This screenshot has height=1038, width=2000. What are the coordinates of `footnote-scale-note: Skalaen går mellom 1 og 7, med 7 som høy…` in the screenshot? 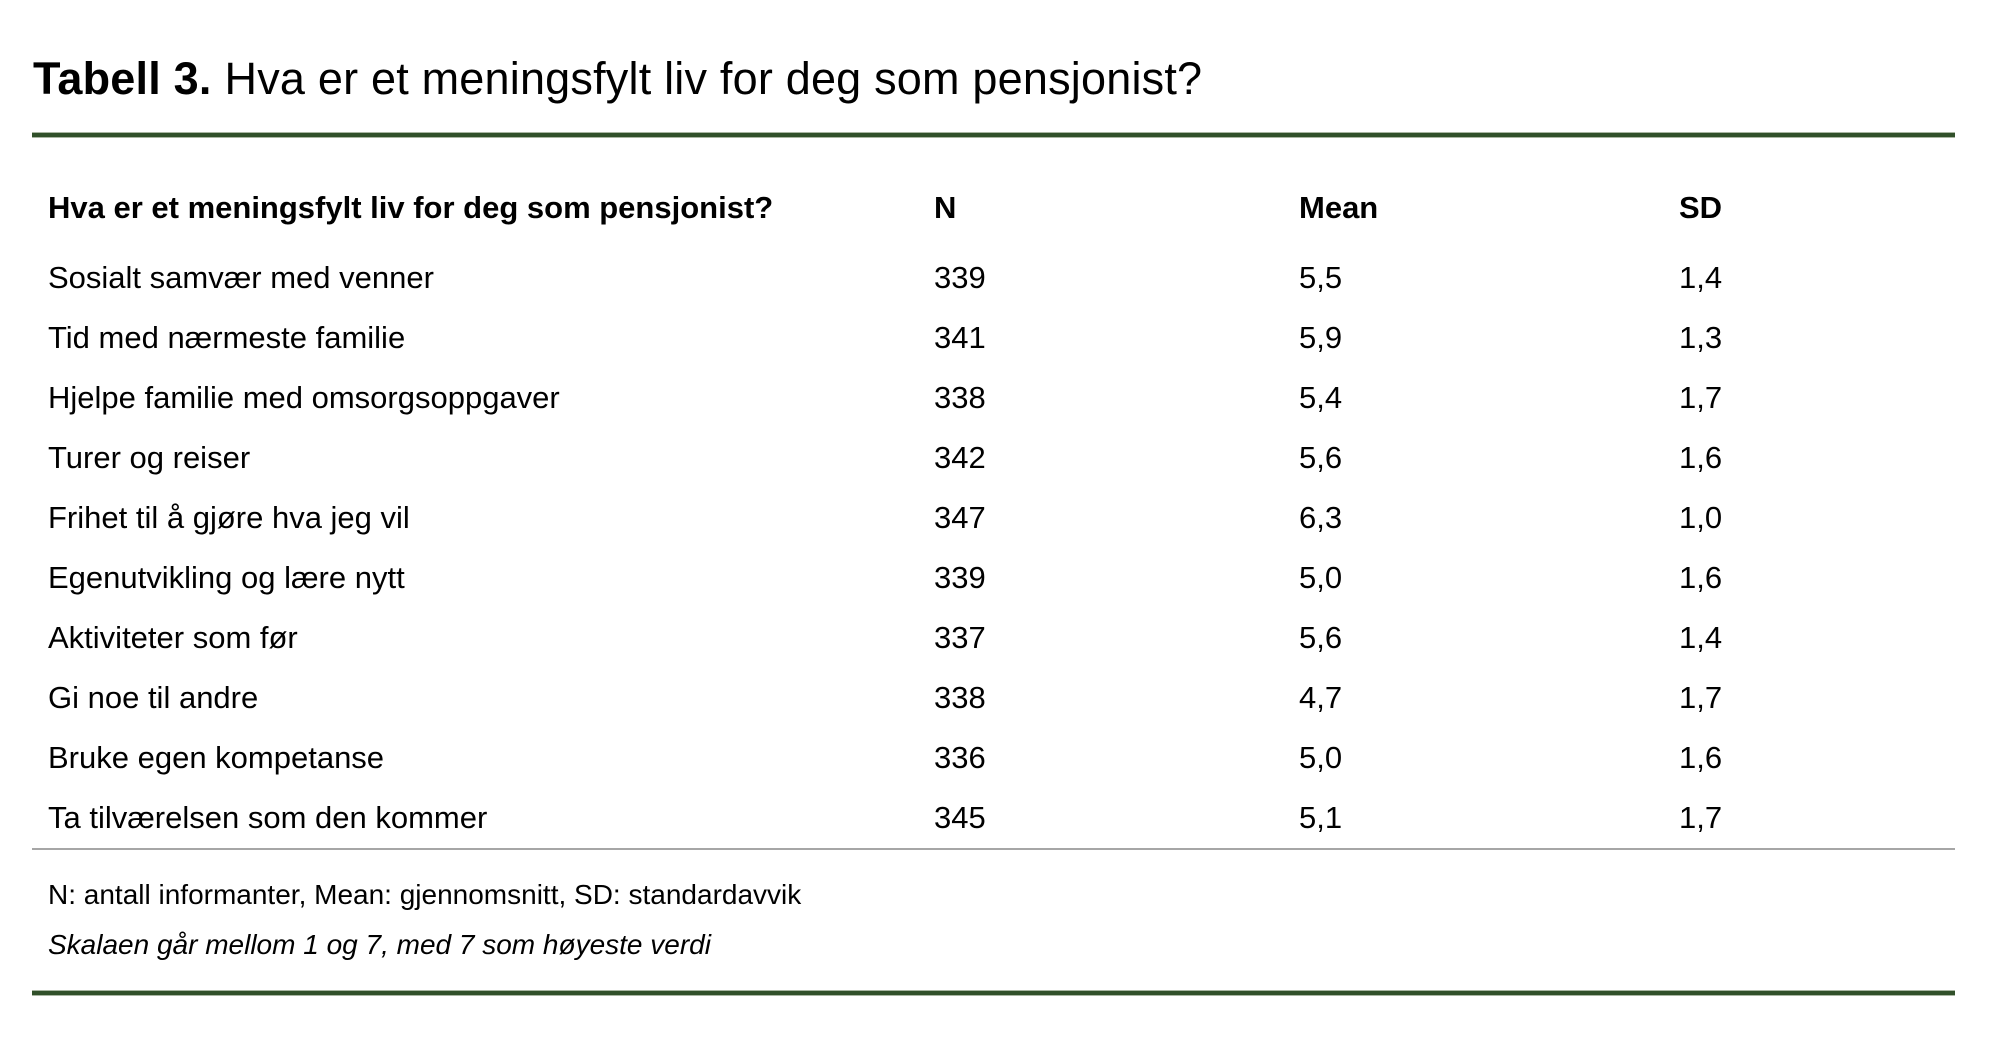 It's located at (379, 944).